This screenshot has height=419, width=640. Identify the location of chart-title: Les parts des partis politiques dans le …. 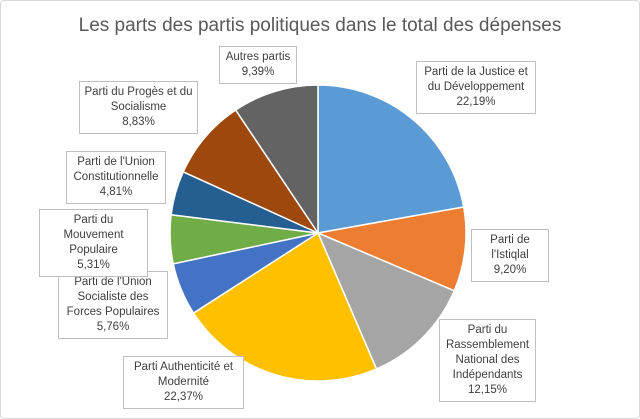
(320, 25).